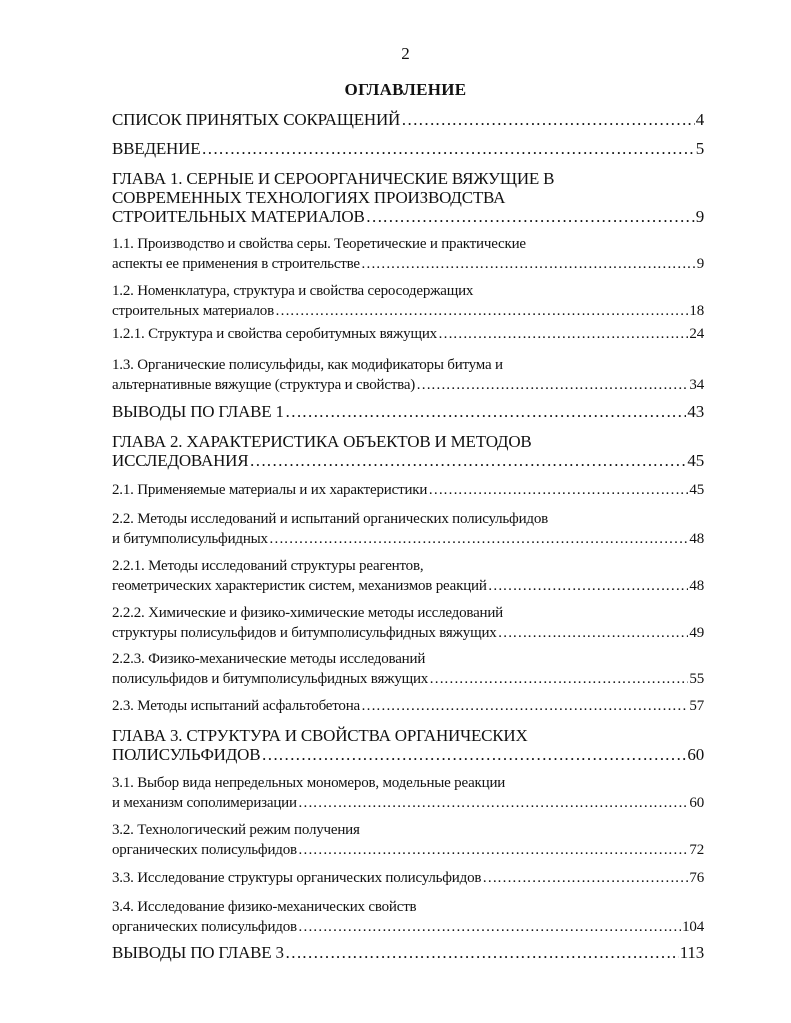  I want to click on toc-entry-line: и битумполисульфидных 48, so click(408, 540).